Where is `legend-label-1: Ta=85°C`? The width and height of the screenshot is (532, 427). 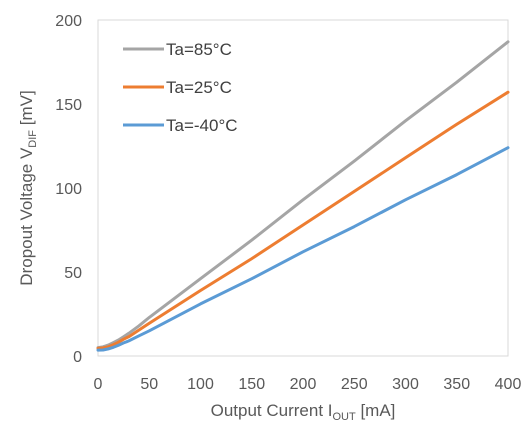 legend-label-1: Ta=85°C is located at coordinates (199, 49).